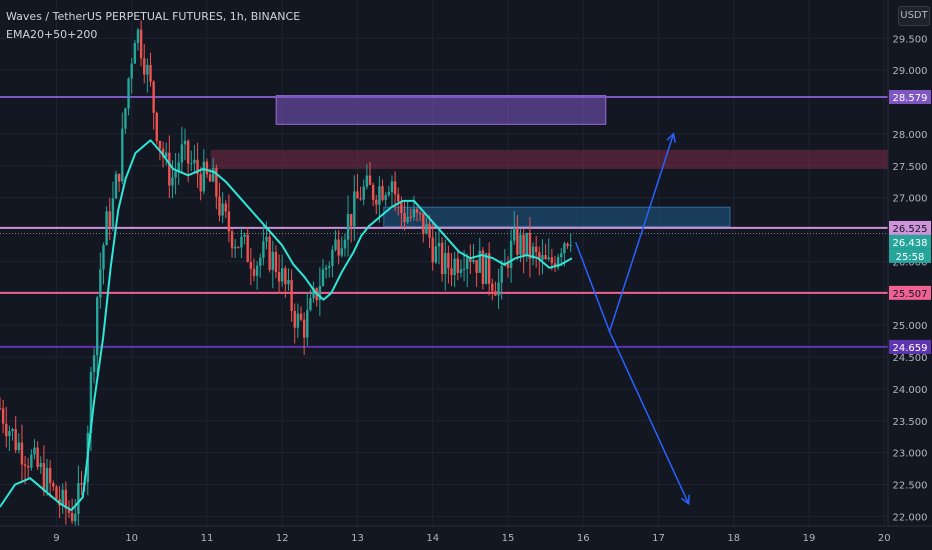 The image size is (932, 550). I want to click on price-axis-panel, so click(910, 263).